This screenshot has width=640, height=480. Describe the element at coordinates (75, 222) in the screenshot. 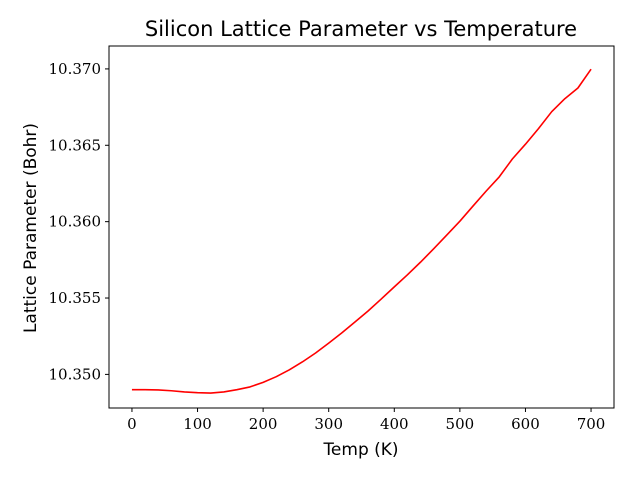

I see `y-tick-label: 10.360` at that location.